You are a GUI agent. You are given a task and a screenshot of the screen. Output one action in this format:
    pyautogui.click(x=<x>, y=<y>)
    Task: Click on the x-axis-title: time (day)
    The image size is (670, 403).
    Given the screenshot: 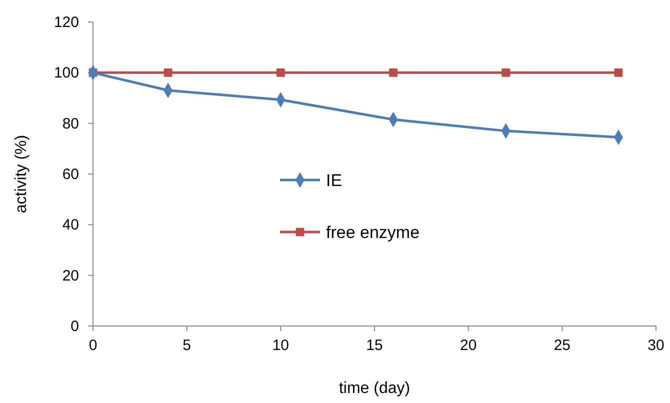 What is the action you would take?
    pyautogui.click(x=374, y=388)
    